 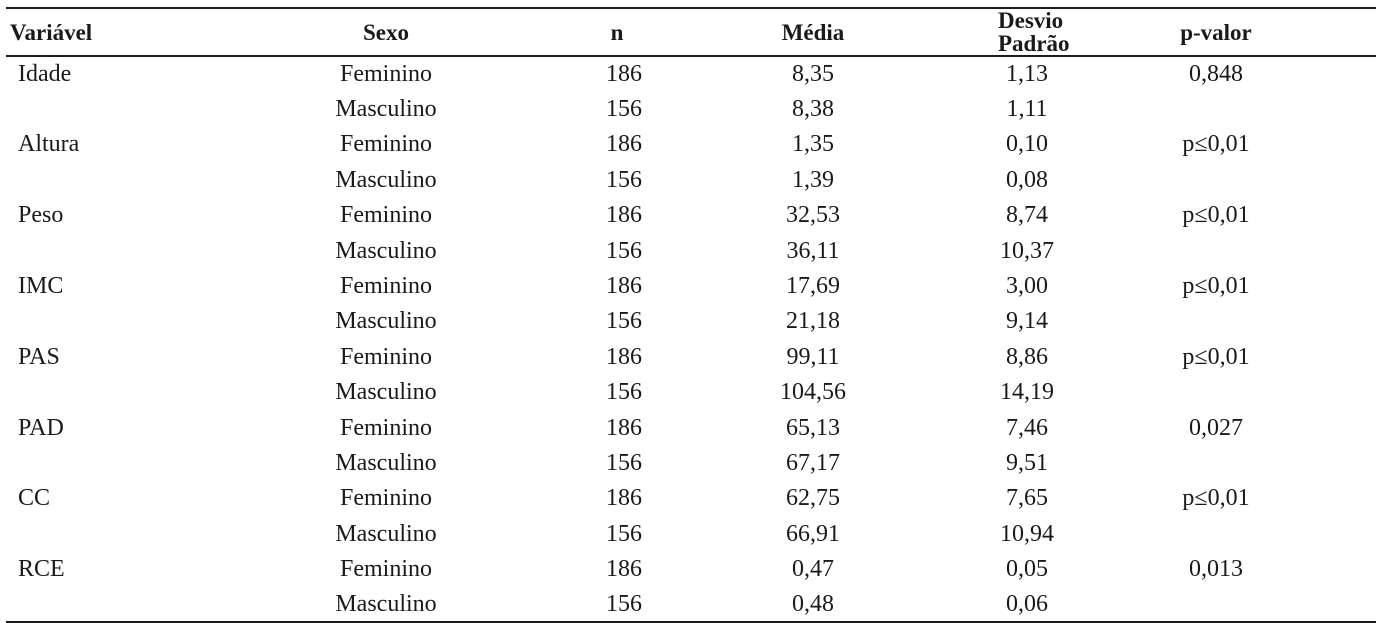 I want to click on cell-standard-deviation: 7,65, so click(x=1027, y=498).